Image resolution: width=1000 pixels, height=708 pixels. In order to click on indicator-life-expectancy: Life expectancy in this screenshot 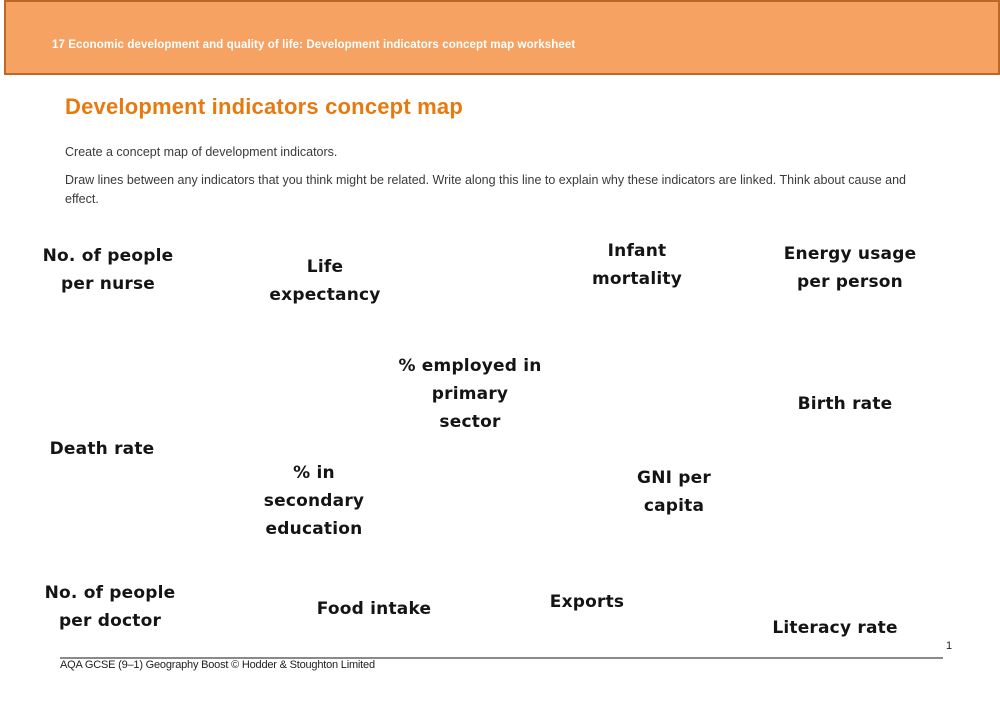, I will do `click(325, 281)`.